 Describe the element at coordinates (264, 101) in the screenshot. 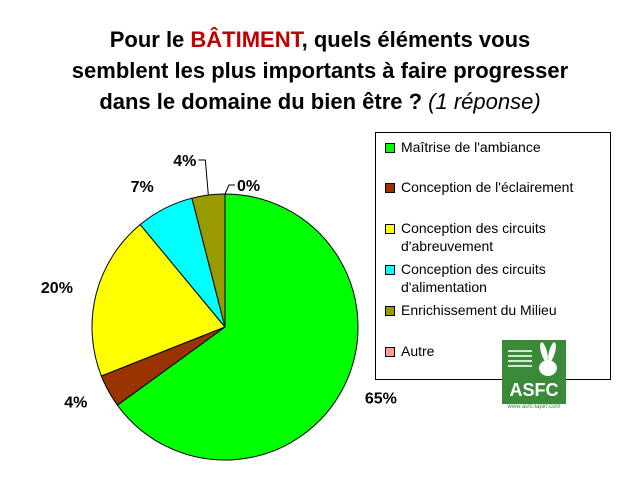

I see `title-text: dans le domaine du bien être ?` at that location.